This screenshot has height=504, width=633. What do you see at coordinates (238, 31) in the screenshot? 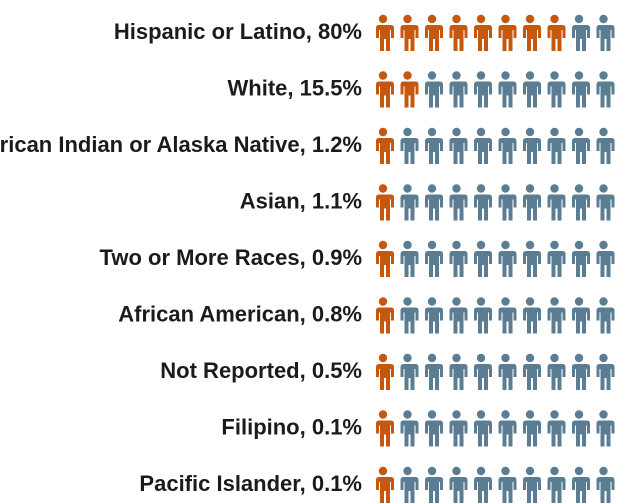
I see `row-label: Hispanic or Latino, 80%` at bounding box center [238, 31].